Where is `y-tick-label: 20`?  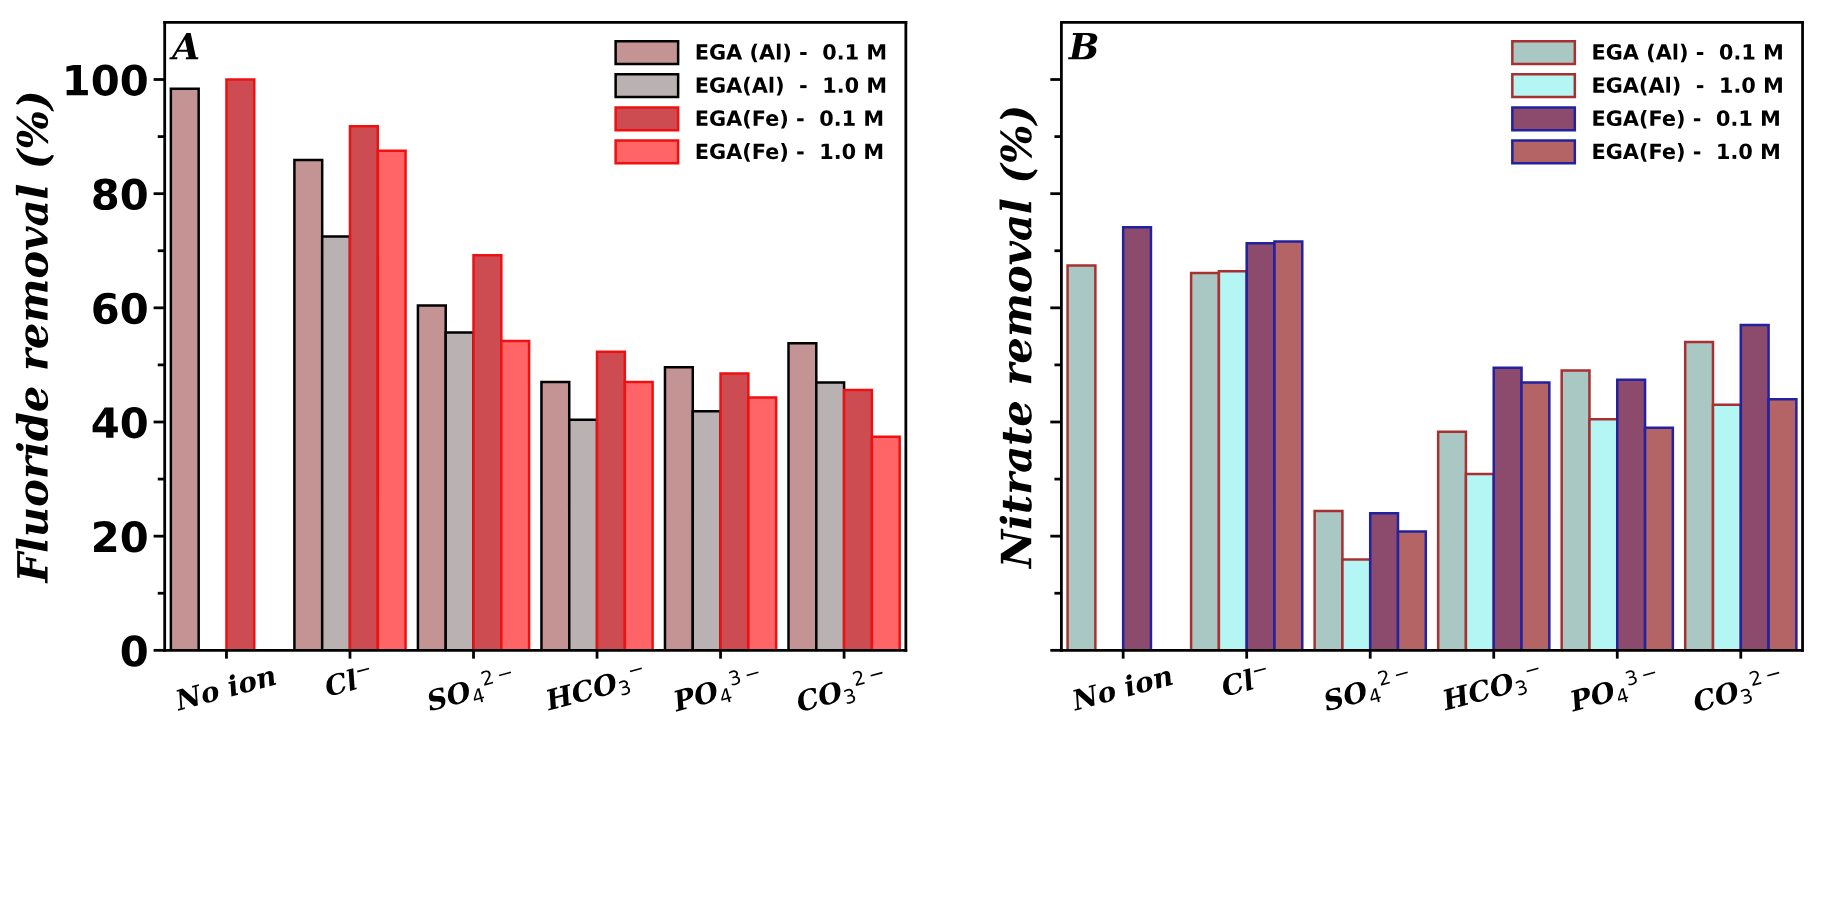 y-tick-label: 20 is located at coordinates (120, 537).